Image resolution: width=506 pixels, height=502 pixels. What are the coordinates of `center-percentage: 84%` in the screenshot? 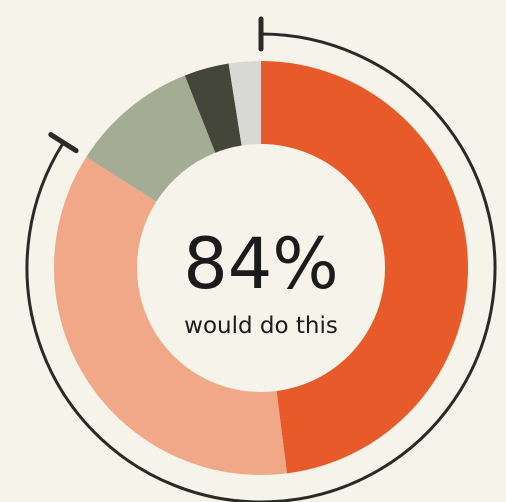 It's located at (261, 264).